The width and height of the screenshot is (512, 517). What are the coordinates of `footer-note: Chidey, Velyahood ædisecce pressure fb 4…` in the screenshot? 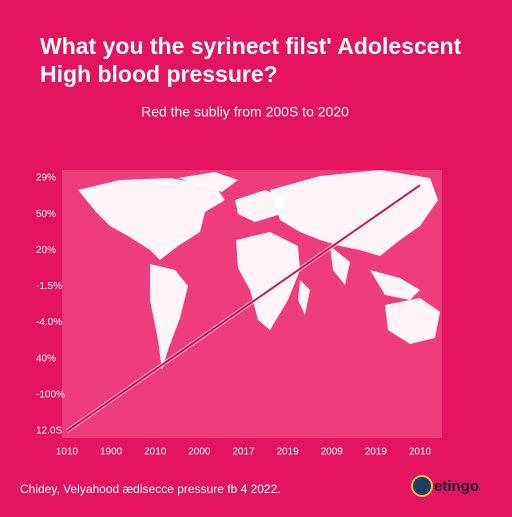 It's located at (150, 489).